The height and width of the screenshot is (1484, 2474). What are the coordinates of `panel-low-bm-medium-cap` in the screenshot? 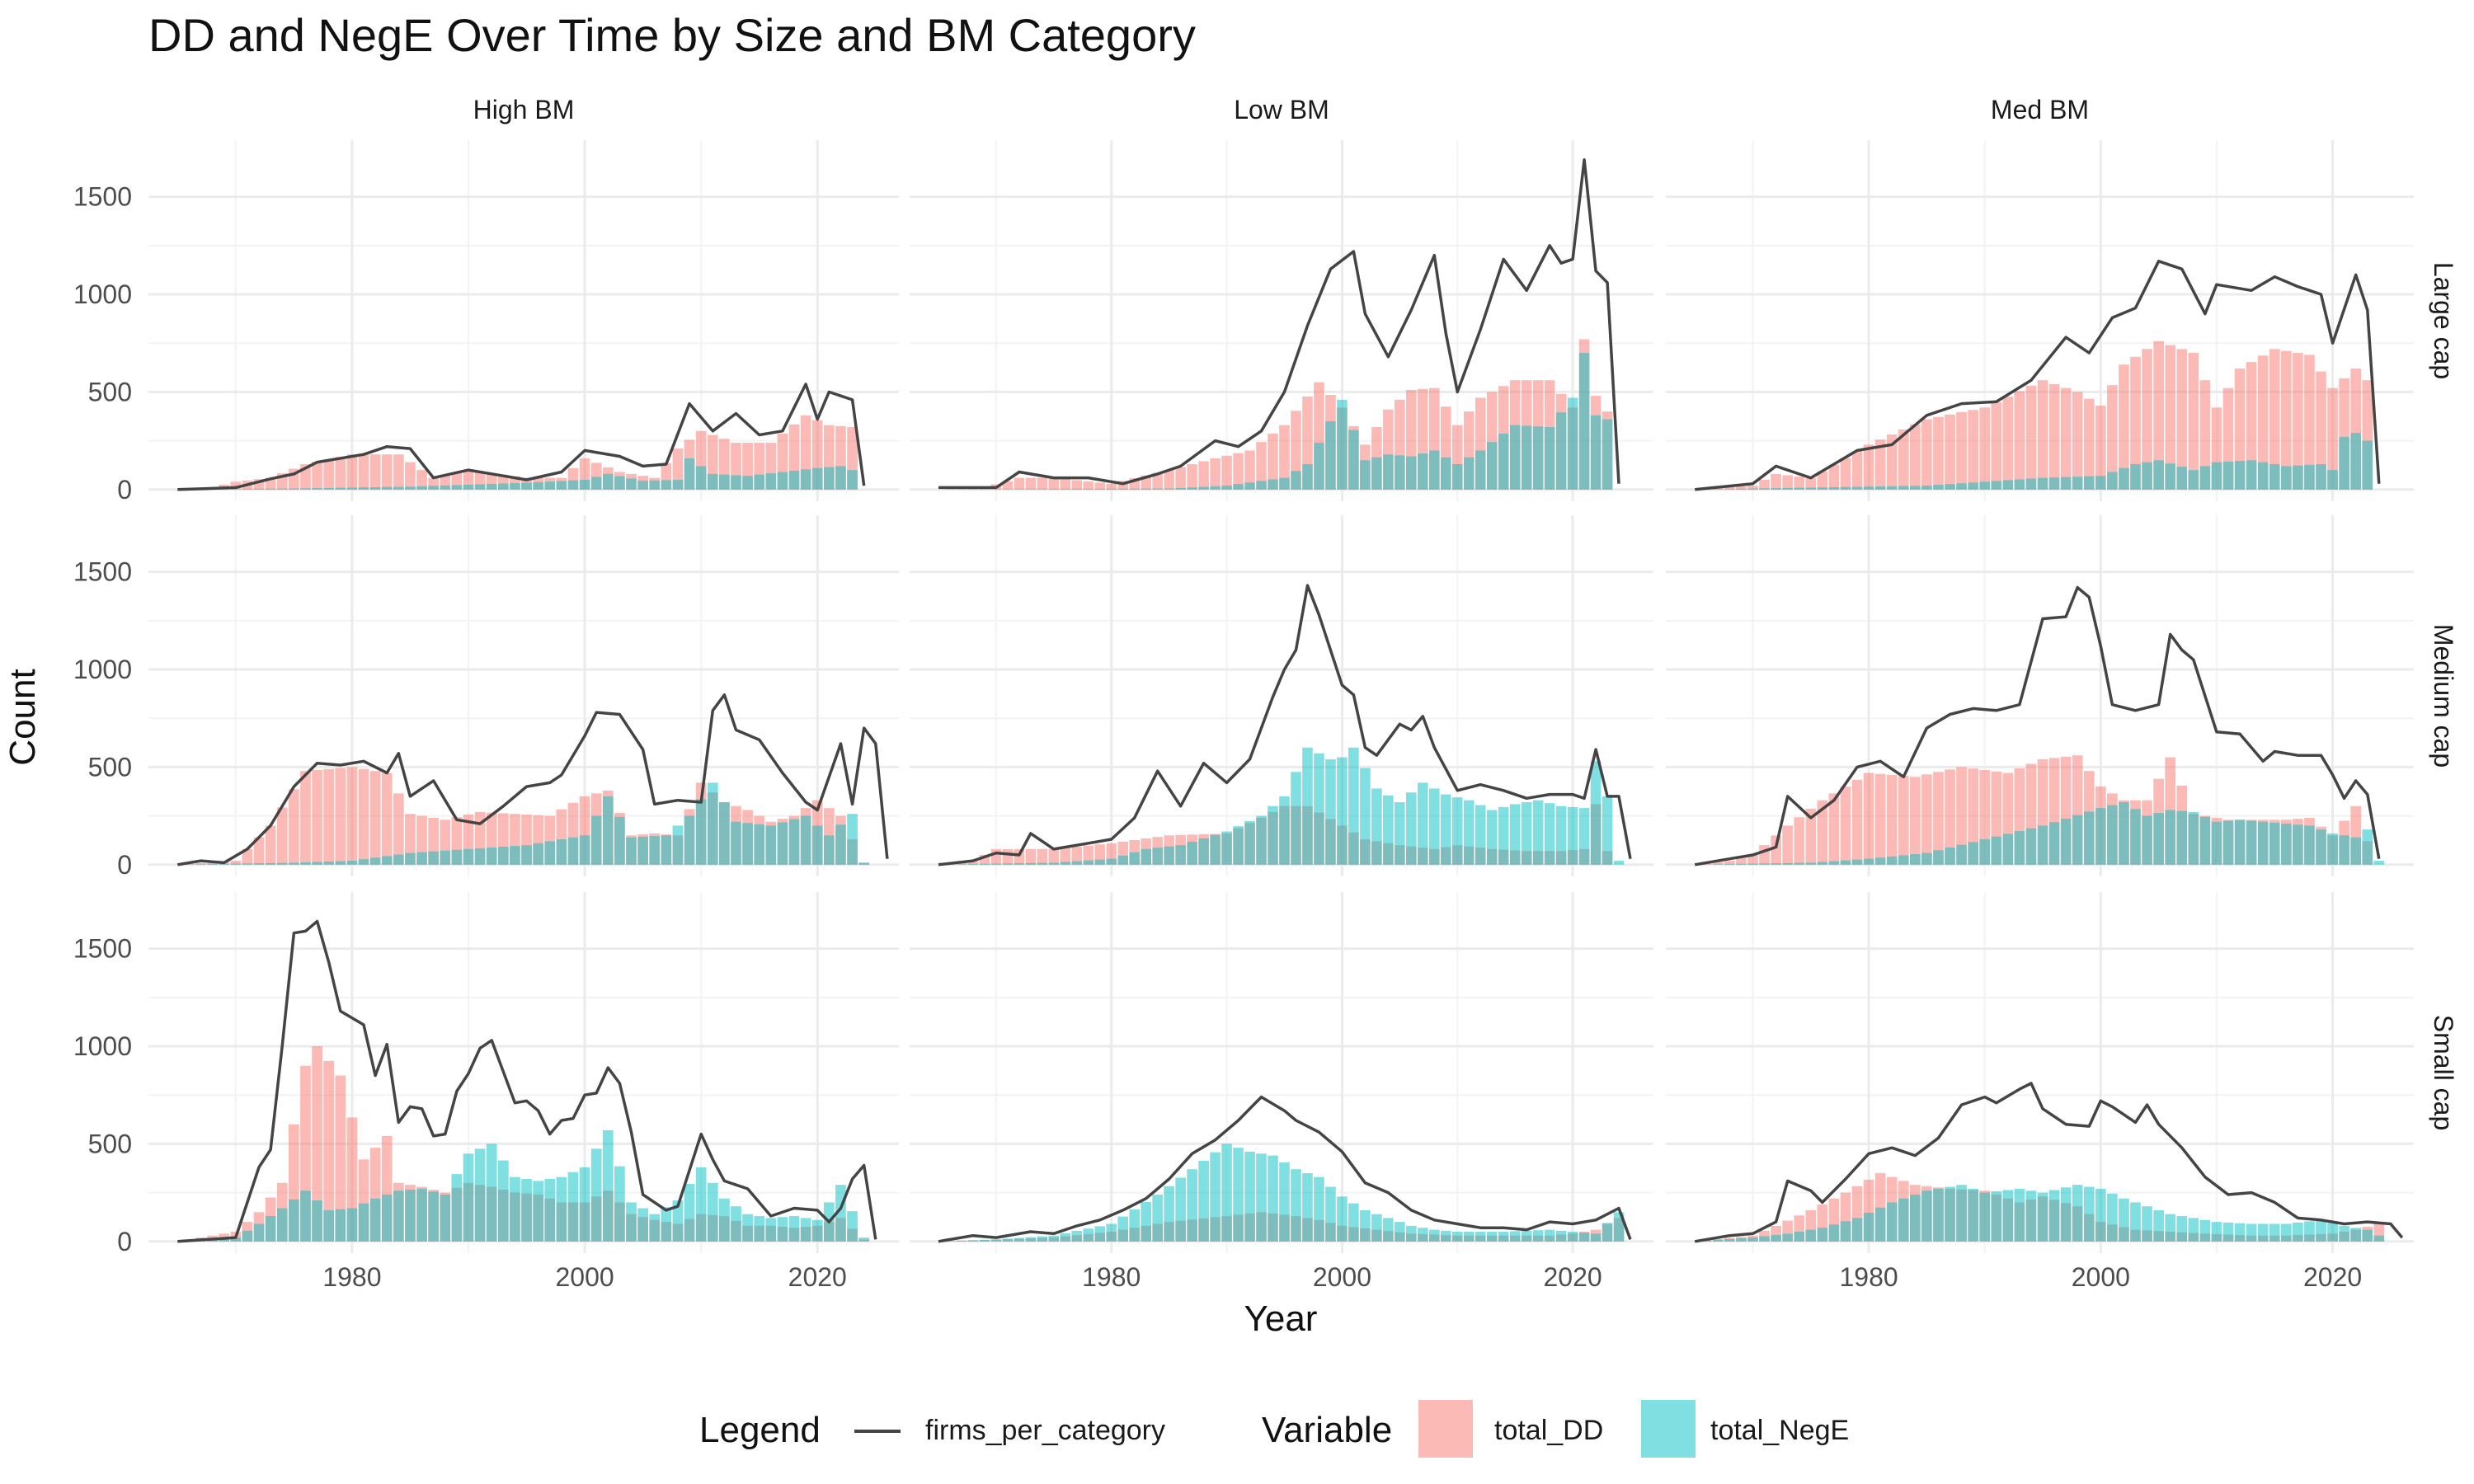 It's located at (1281, 695).